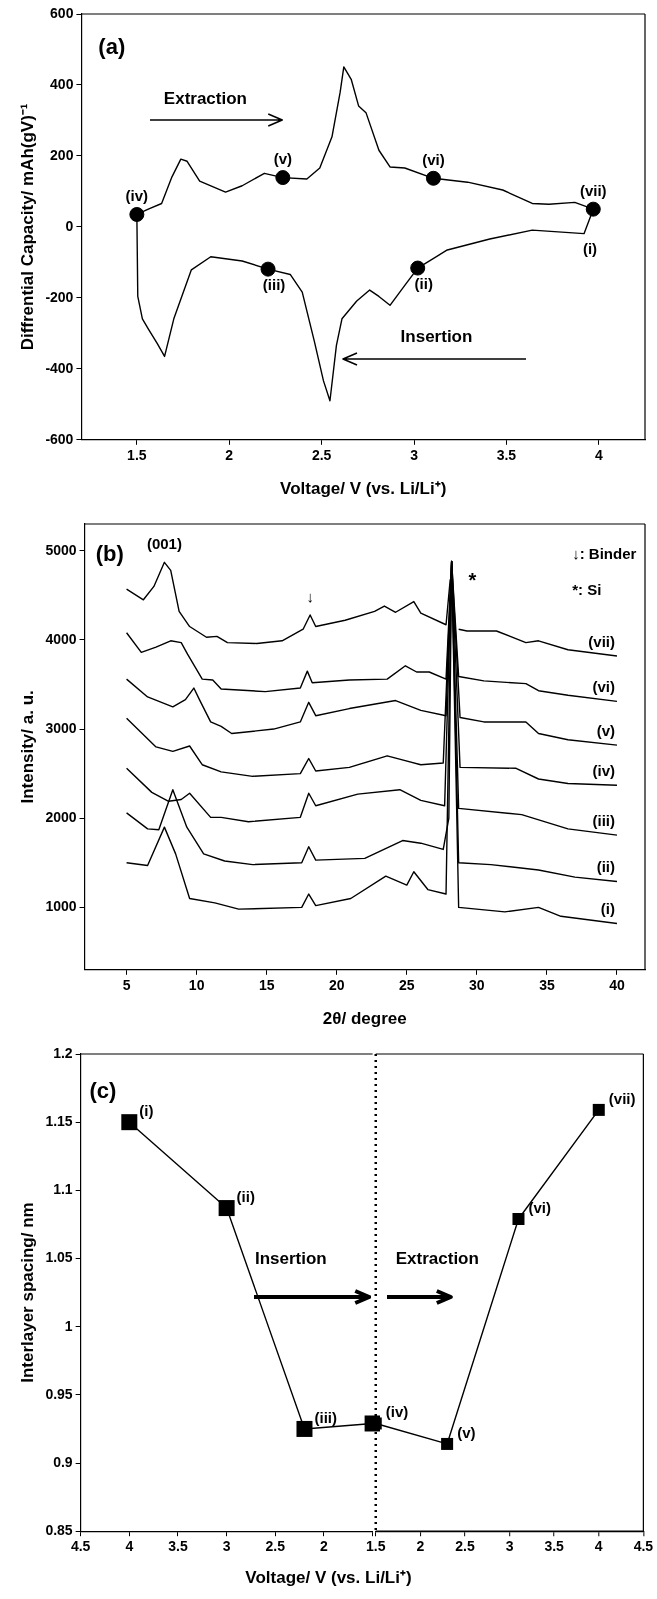 Image resolution: width=657 pixels, height=1599 pixels. I want to click on annotation: *, so click(472, 580).